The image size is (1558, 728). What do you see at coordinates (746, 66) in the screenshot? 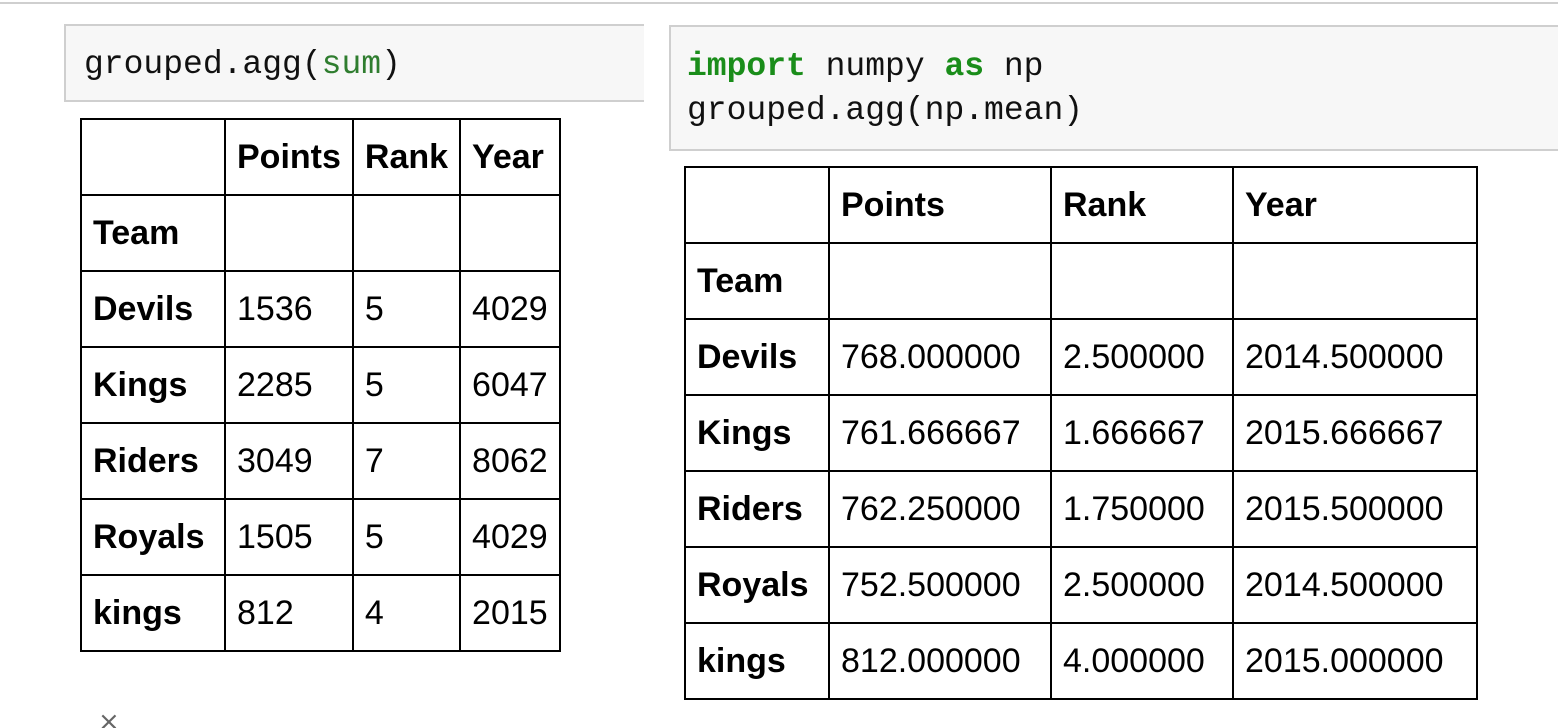
I see `code-keyword: import` at bounding box center [746, 66].